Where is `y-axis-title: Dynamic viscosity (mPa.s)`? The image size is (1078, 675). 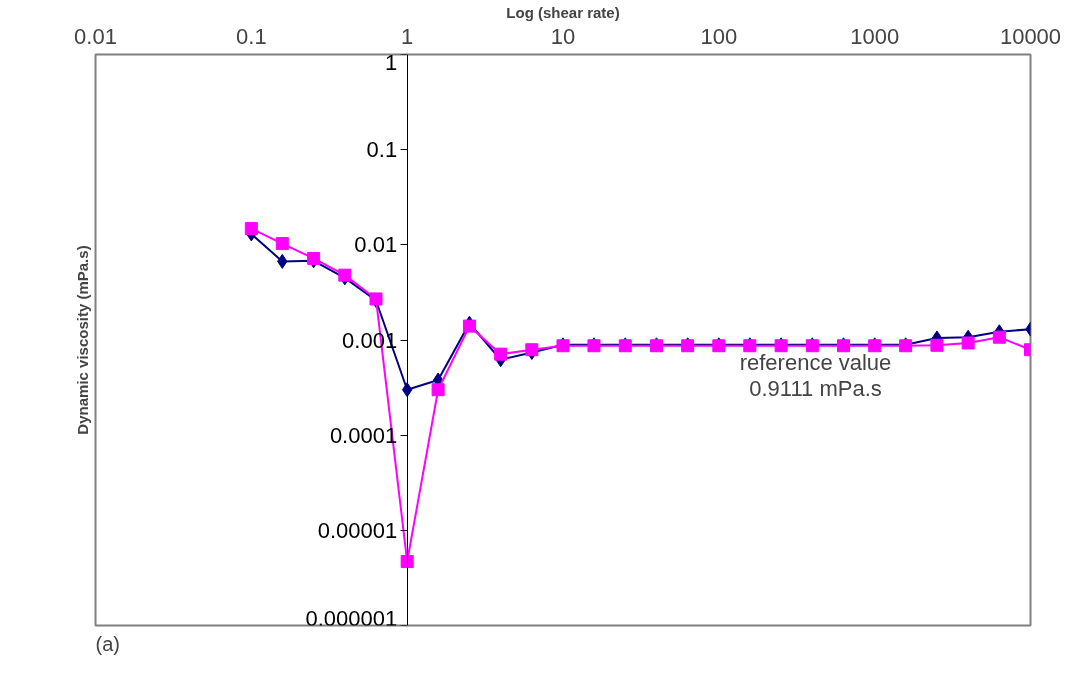
y-axis-title: Dynamic viscosity (mPa.s) is located at coordinates (82, 340).